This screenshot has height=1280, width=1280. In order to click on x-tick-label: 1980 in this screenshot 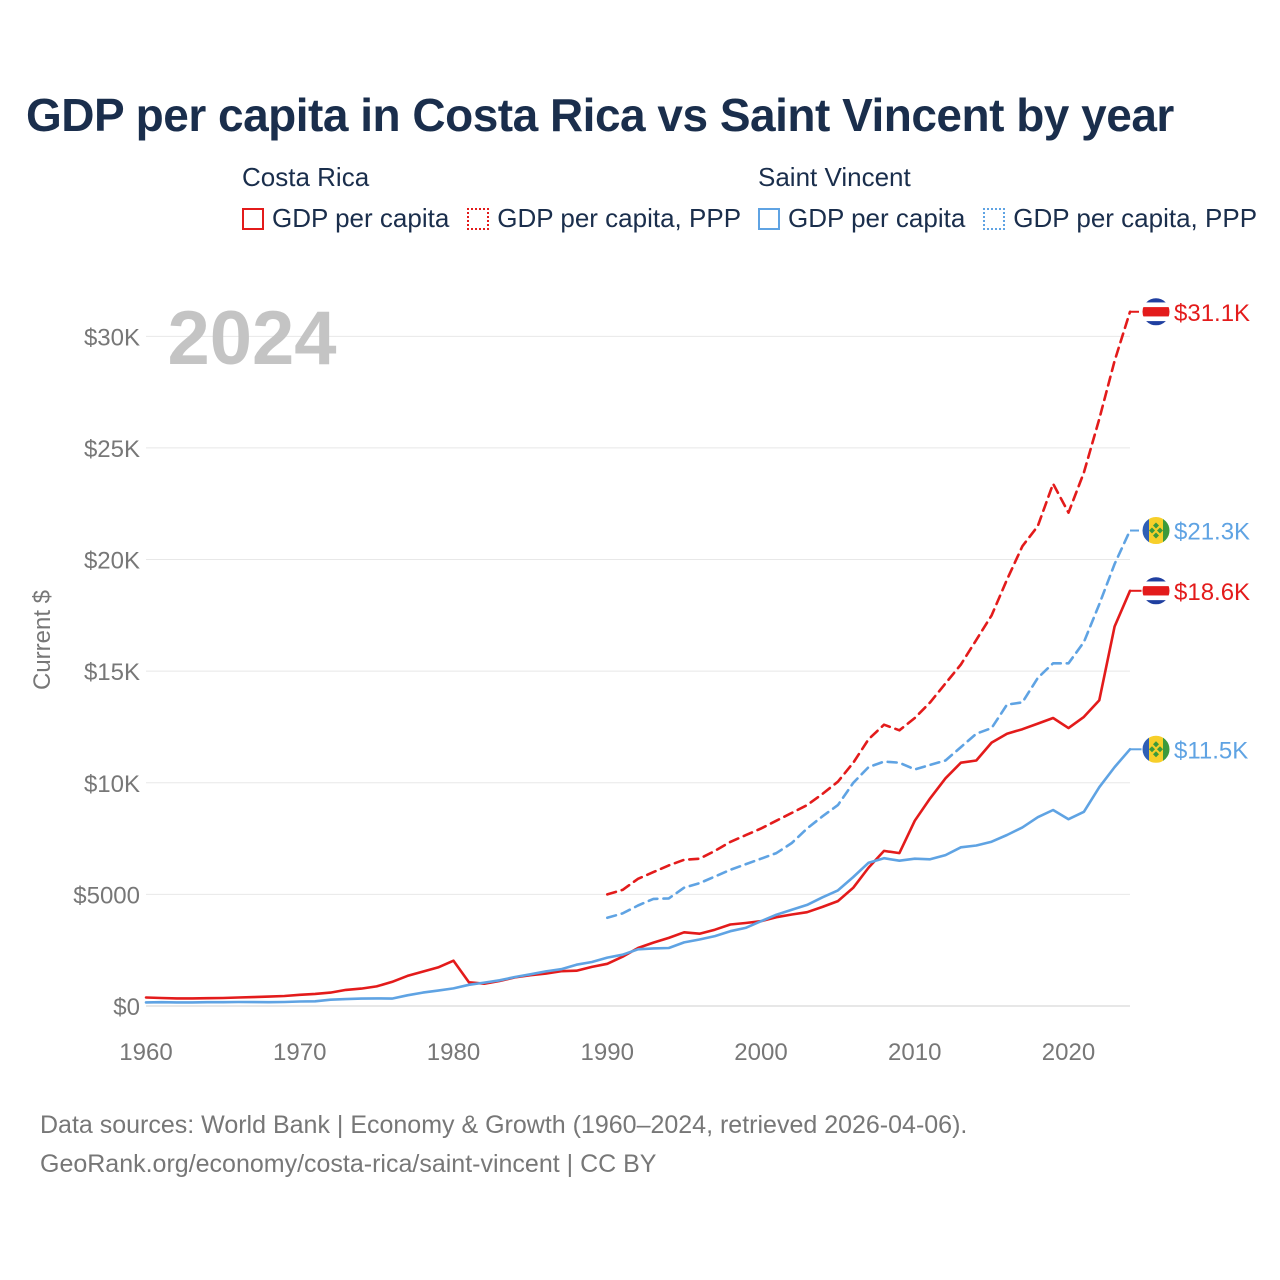, I will do `click(453, 1052)`.